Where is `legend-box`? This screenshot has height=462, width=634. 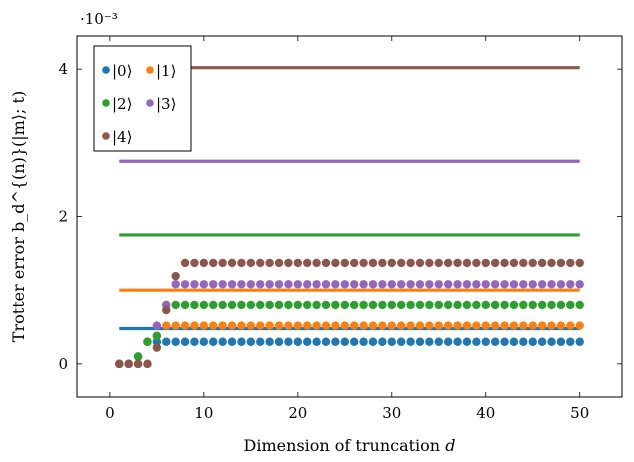 legend-box is located at coordinates (142, 98).